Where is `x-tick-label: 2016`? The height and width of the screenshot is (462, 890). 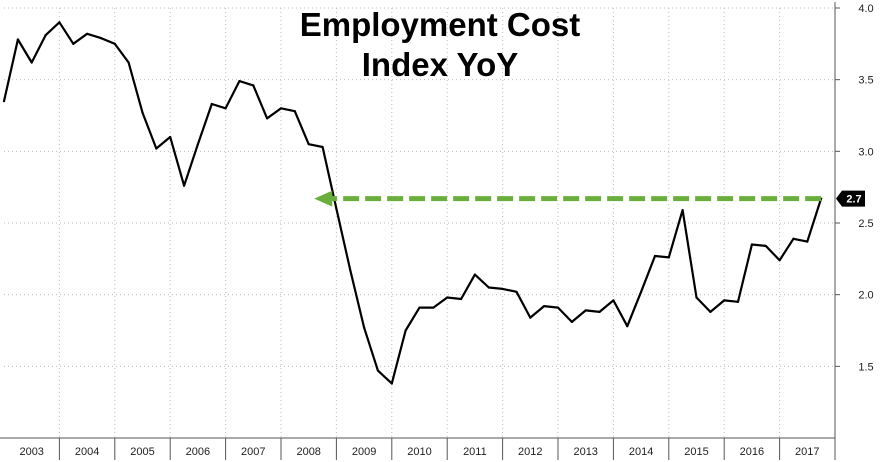
x-tick-label: 2016 is located at coordinates (752, 452).